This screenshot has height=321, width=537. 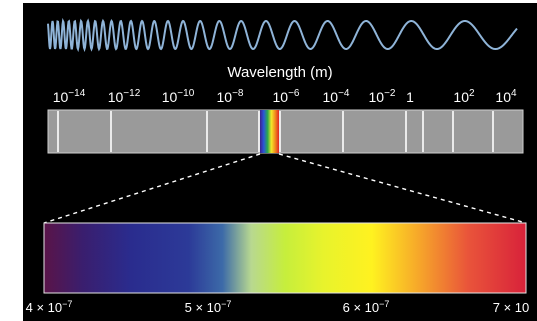 I want to click on scale-tick-label: 10⁻⁴, so click(x=336, y=97).